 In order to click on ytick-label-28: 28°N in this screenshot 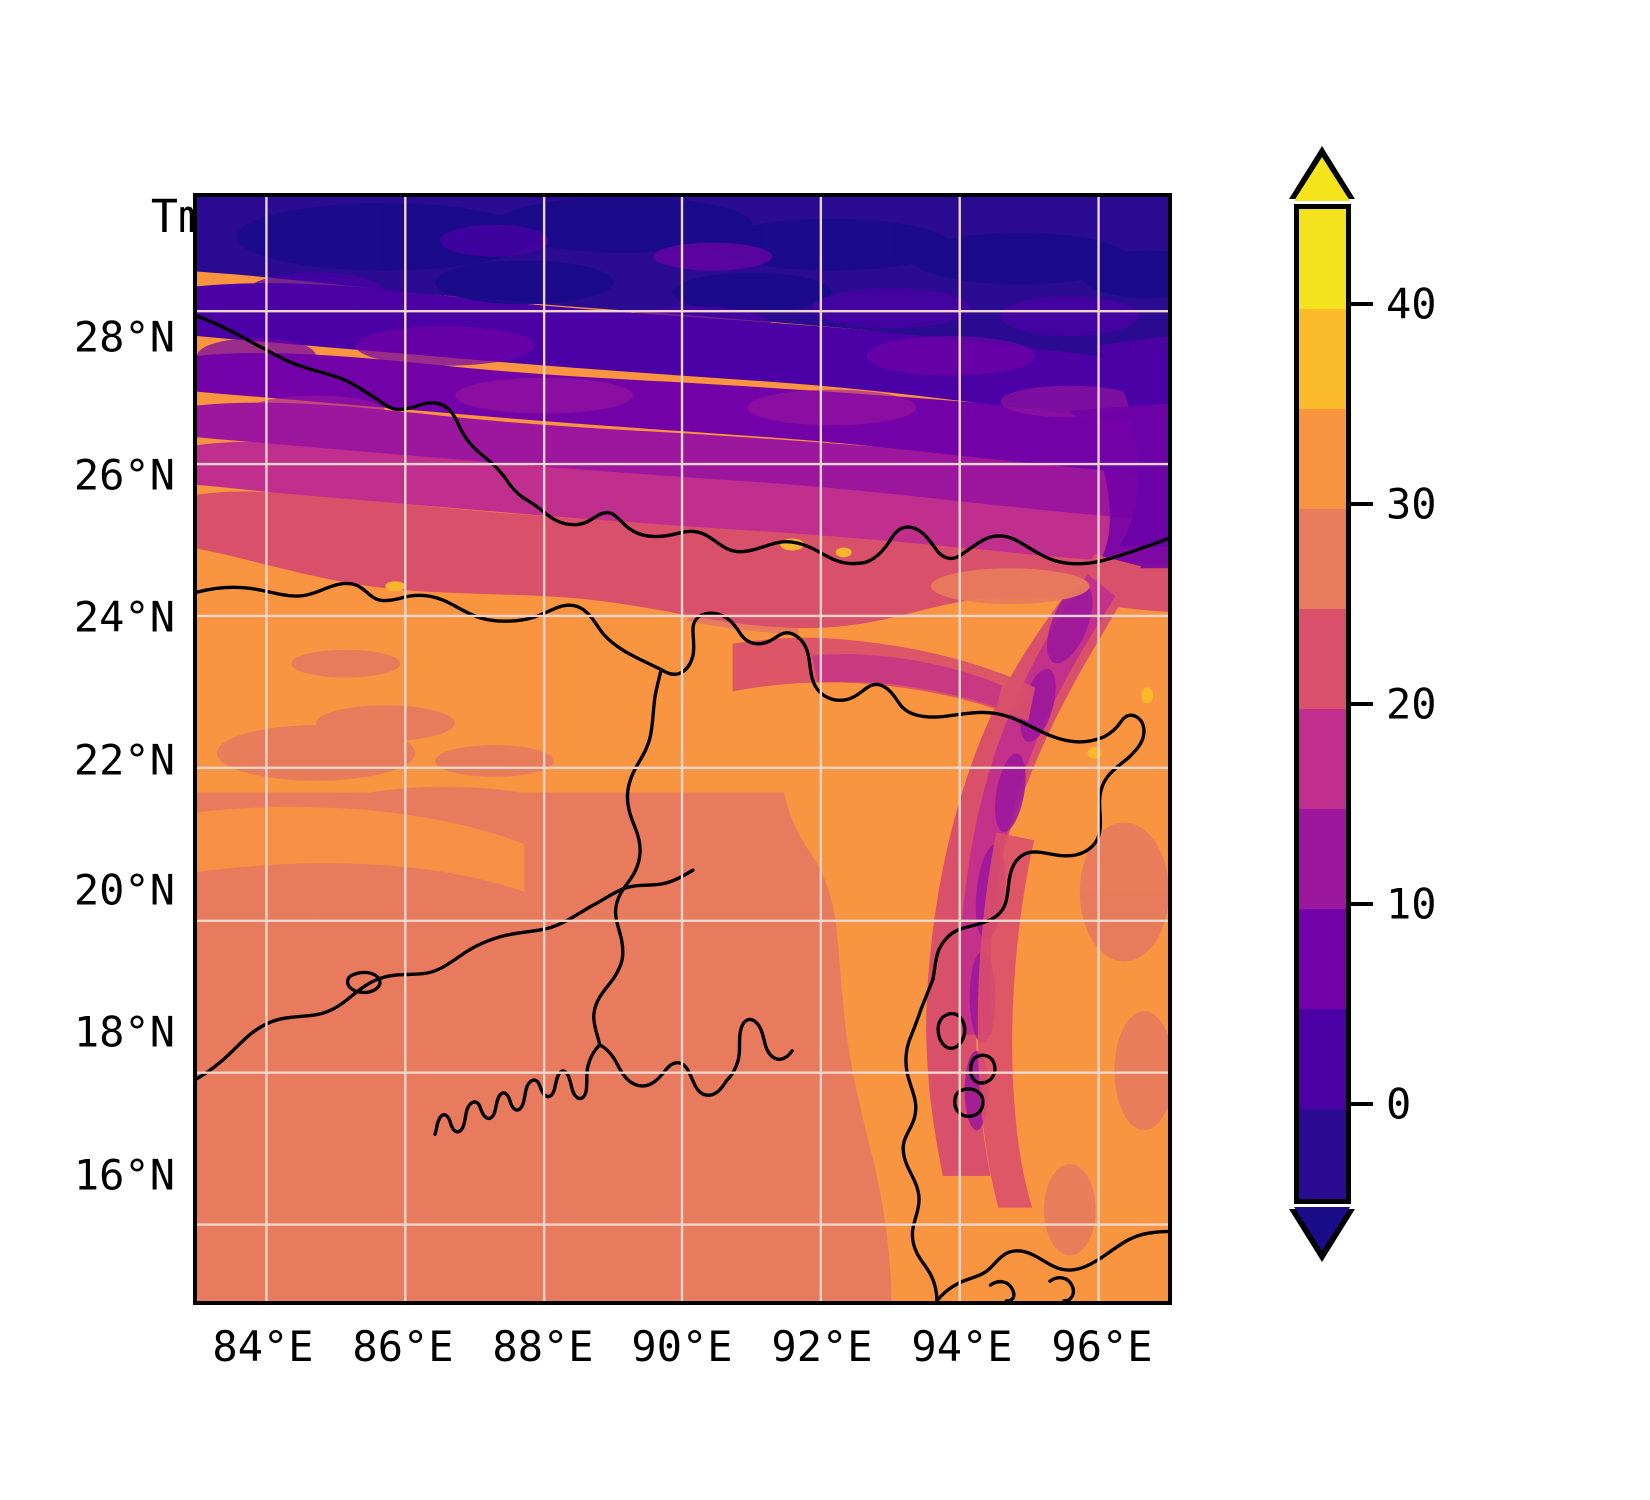, I will do `click(124, 337)`.